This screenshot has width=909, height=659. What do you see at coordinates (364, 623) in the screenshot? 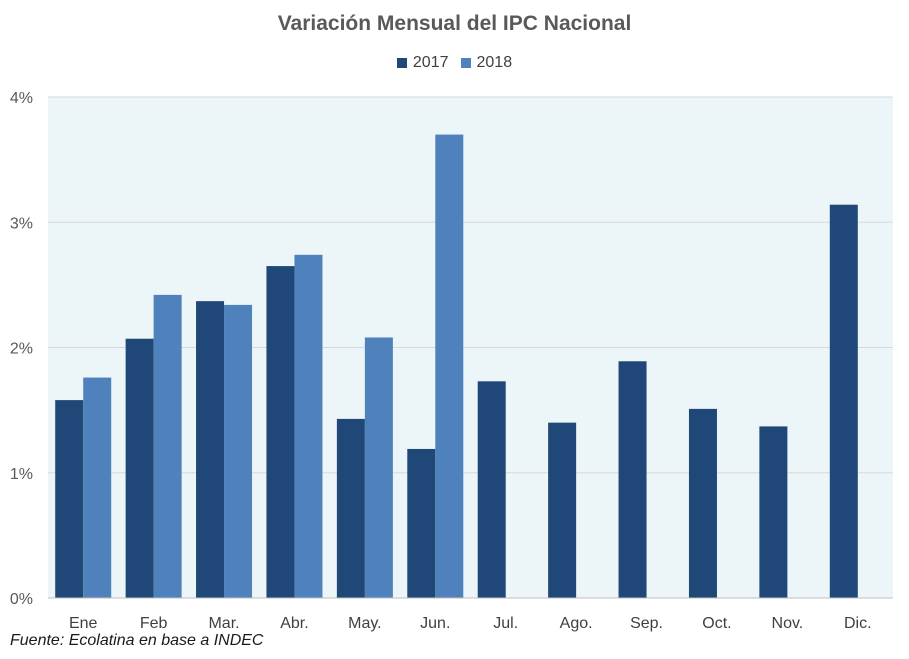
I see `x-tick-label: May.` at bounding box center [364, 623].